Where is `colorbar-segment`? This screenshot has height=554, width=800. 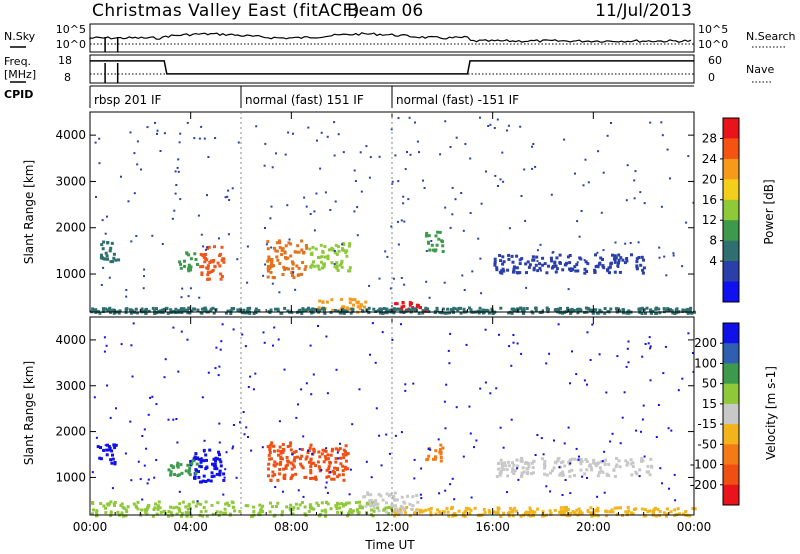 colorbar-segment is located at coordinates (731, 353).